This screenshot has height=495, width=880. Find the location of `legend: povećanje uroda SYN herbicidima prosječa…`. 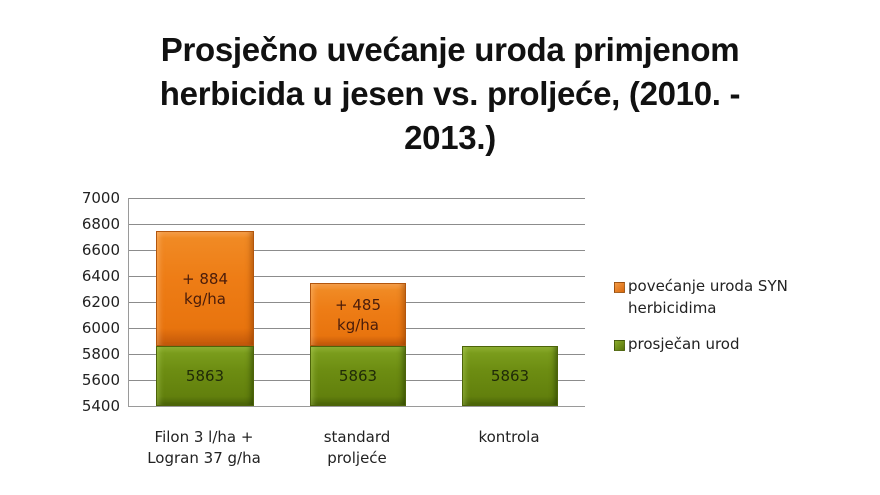

legend: povećanje uroda SYN herbicidima prosječa… is located at coordinates (734, 322).